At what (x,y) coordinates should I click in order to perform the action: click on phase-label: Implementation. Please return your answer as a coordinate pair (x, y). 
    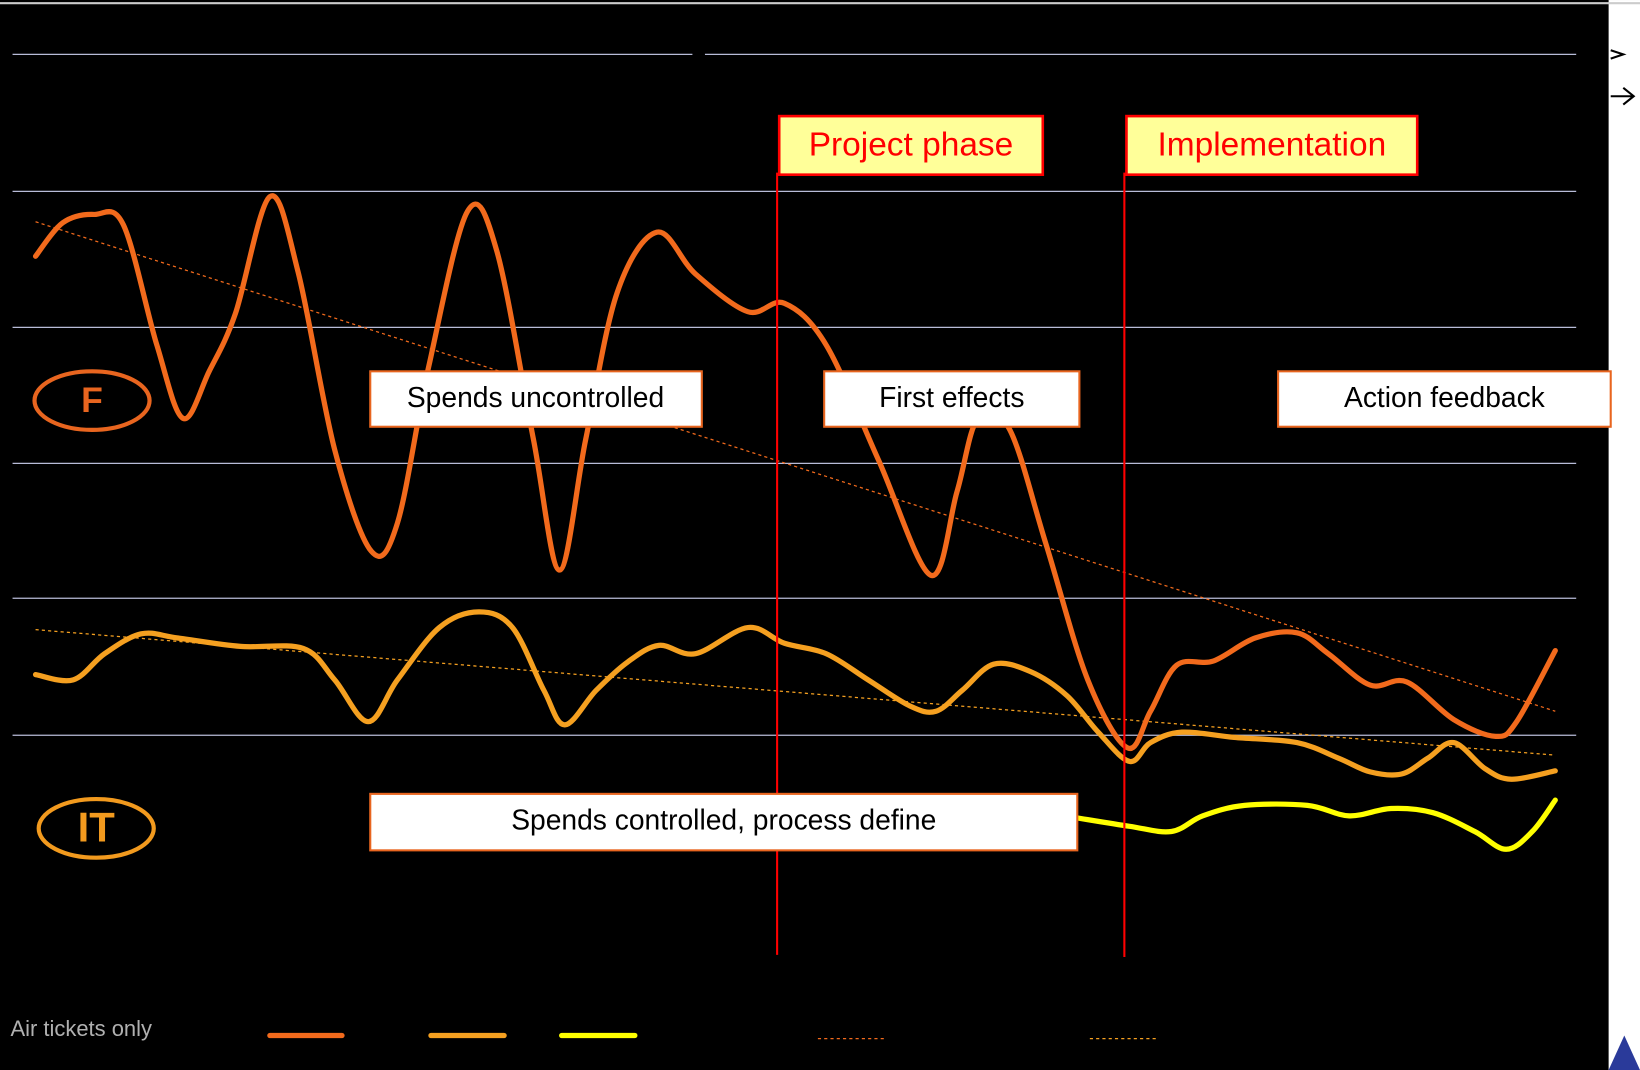
    Looking at the image, I should click on (1271, 144).